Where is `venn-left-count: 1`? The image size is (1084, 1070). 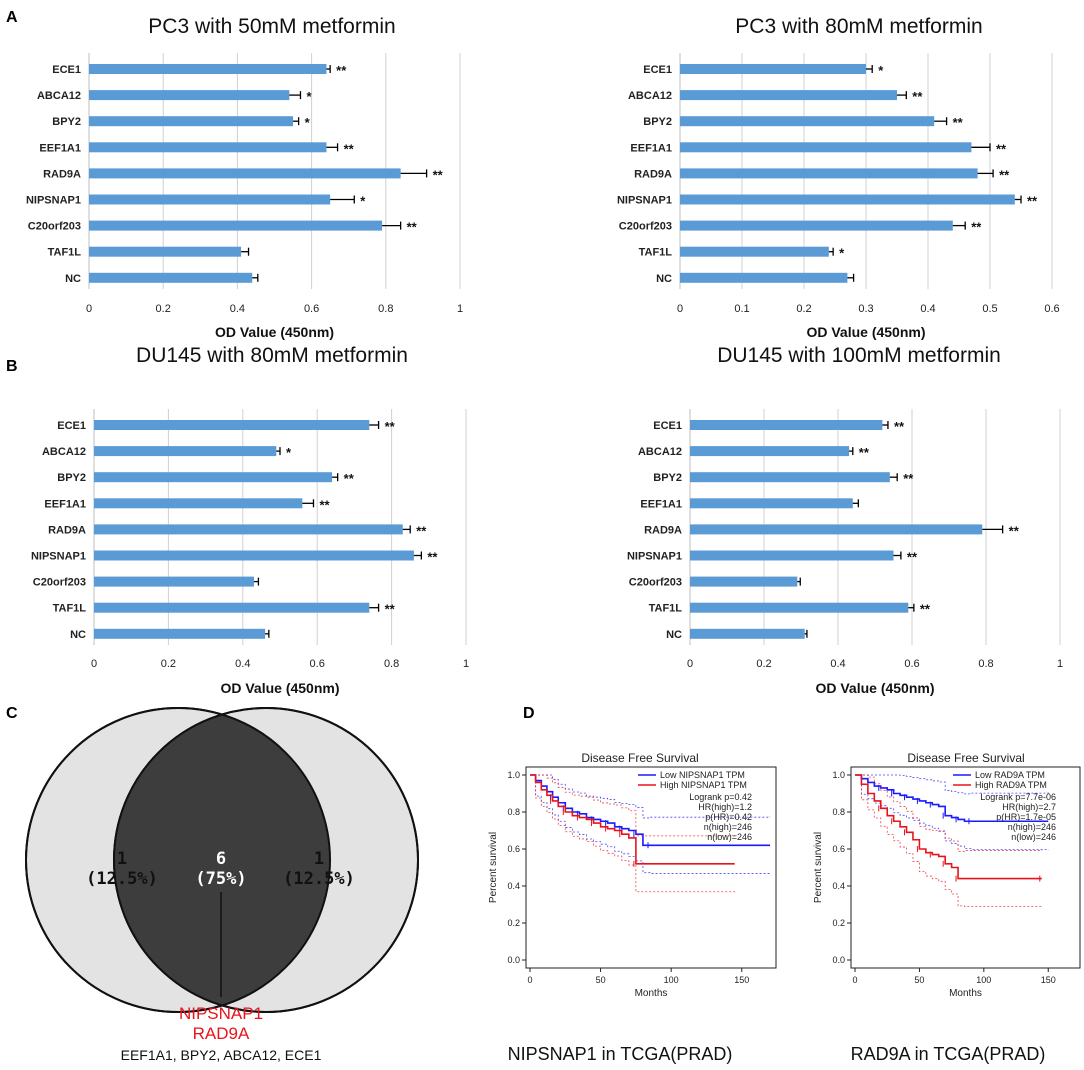
venn-left-count: 1 is located at coordinates (122, 859).